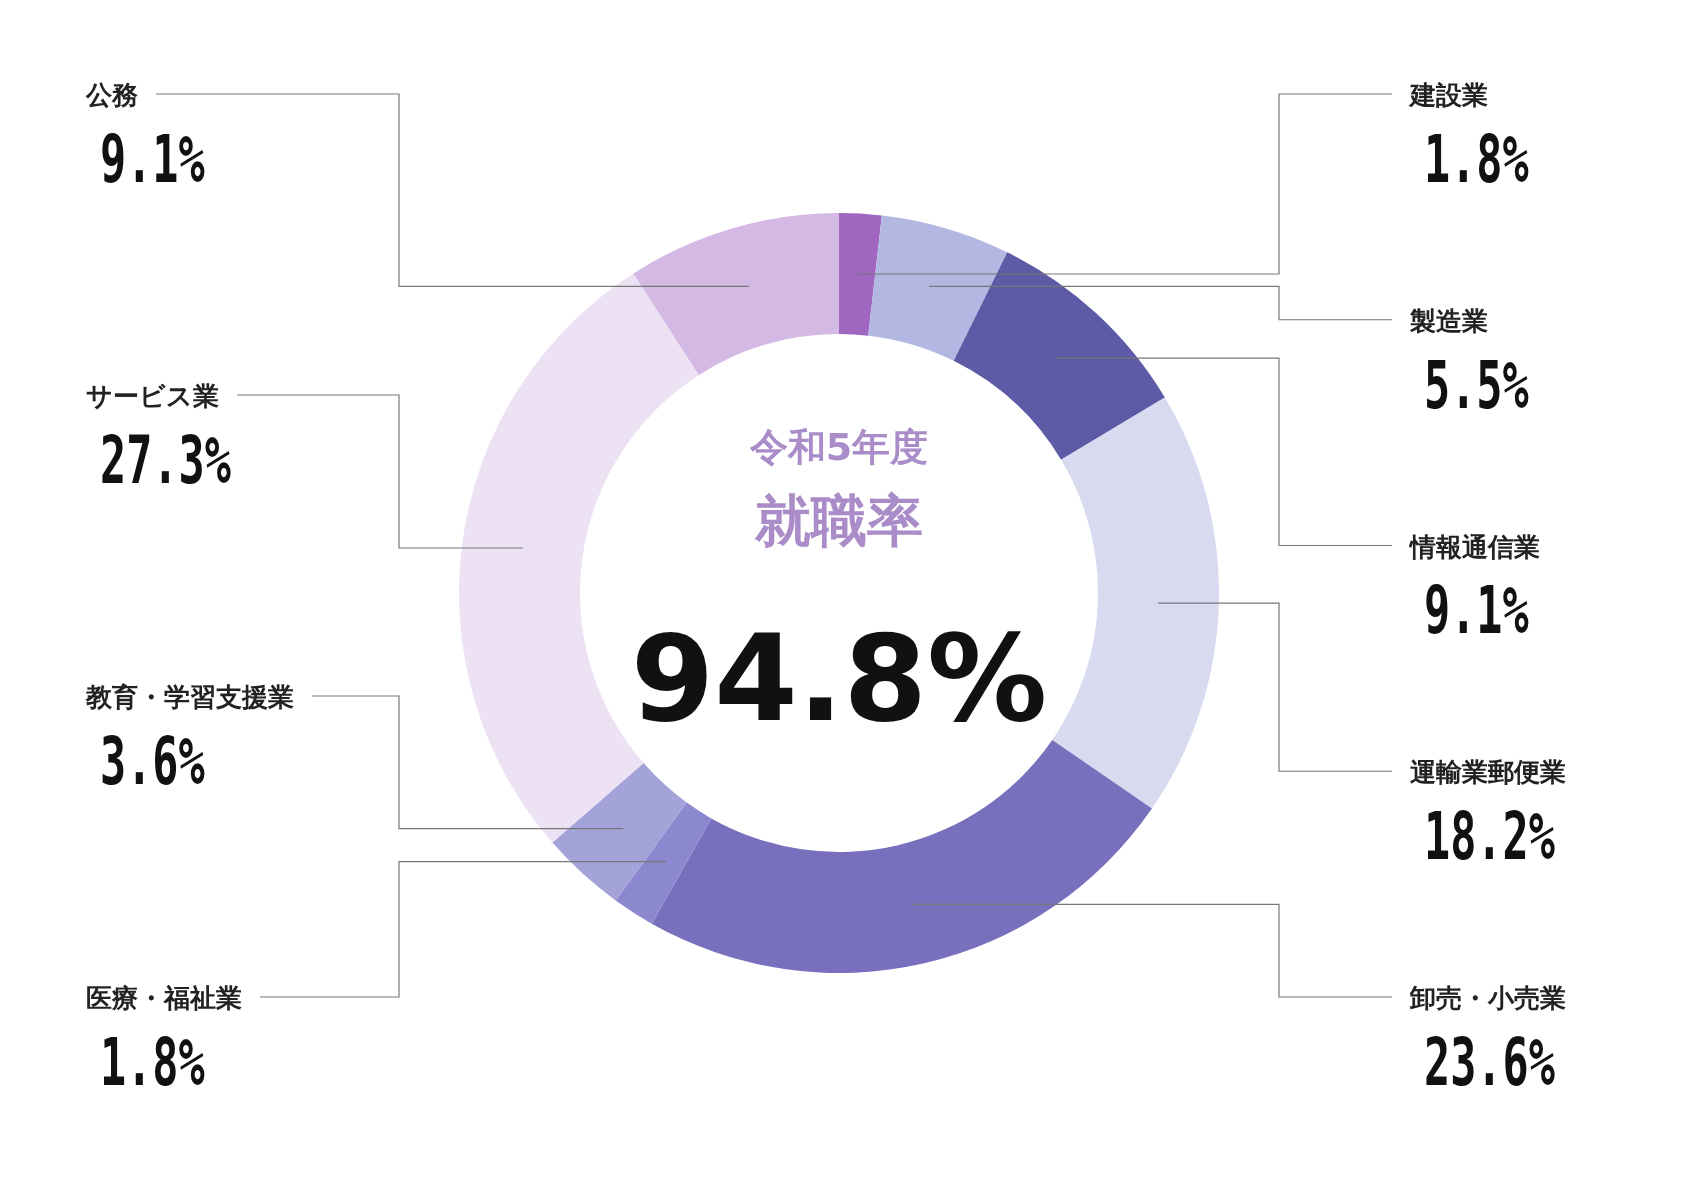 The image size is (1681, 1197). Describe the element at coordinates (1488, 772) in the screenshot. I see `slice-label: 運輸業郵便業` at that location.